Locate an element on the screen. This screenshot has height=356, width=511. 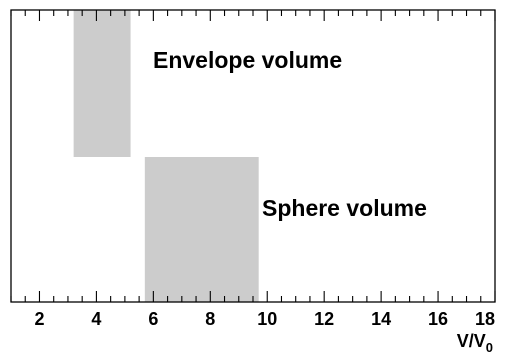
x-axis-label: V/V0 is located at coordinates (475, 343).